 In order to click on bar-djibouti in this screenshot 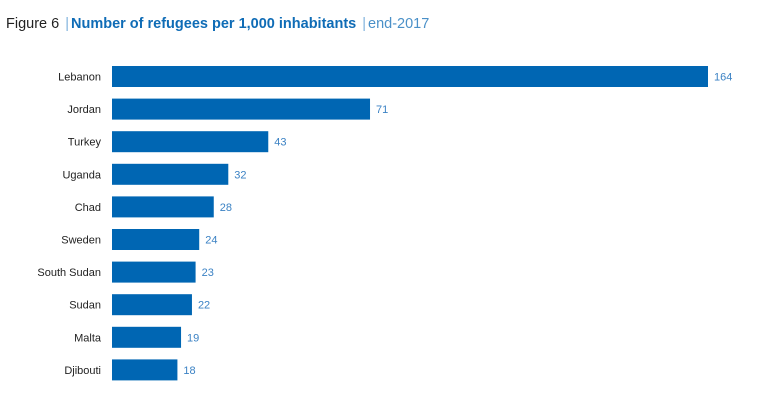, I will do `click(145, 370)`.